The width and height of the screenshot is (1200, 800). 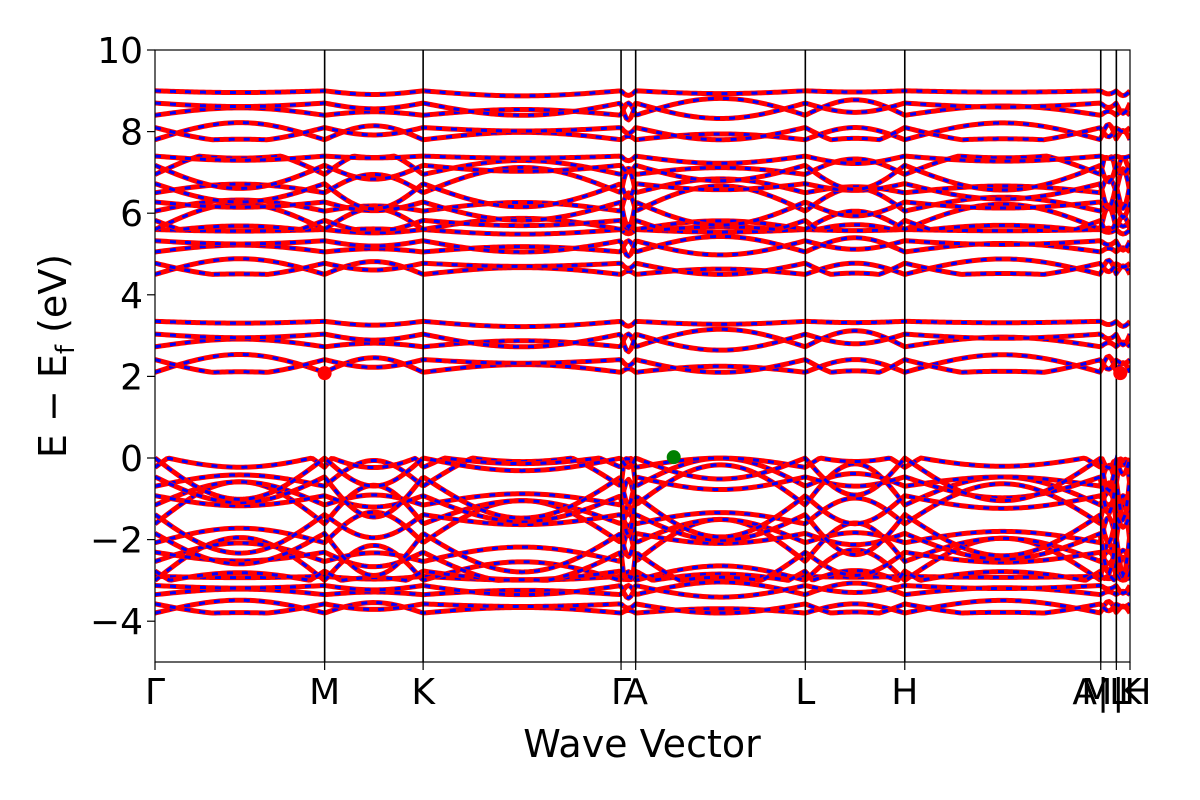 I want to click on y-axis: −4 −2 0 2 4 6 8 10, so click(x=122, y=337).